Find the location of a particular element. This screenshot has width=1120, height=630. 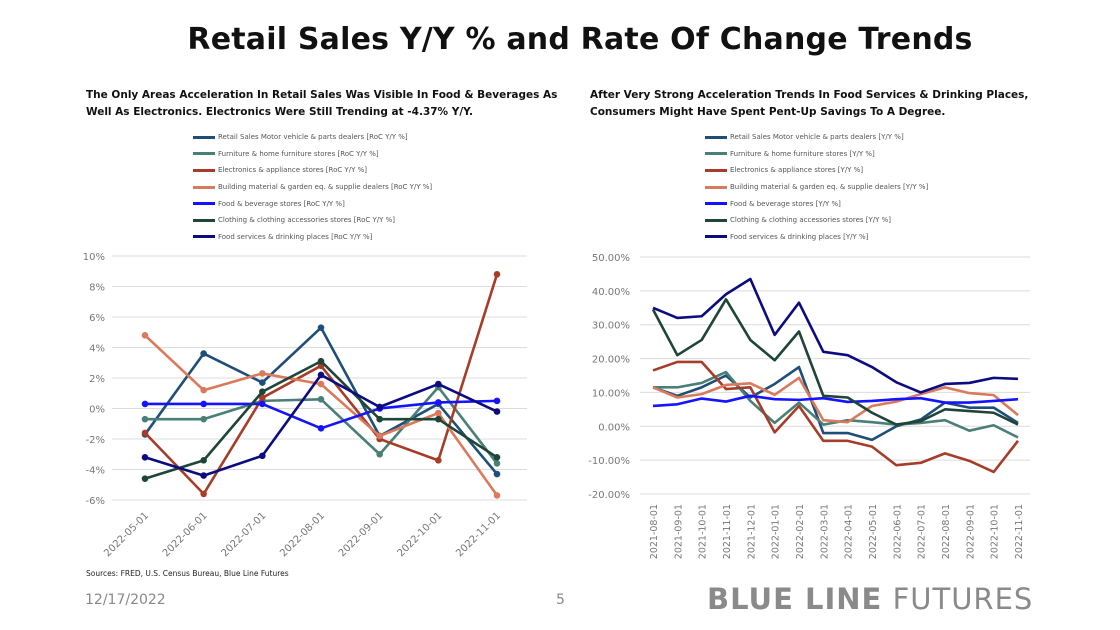

legend-label: Food services & drinking places [Y/Y %] is located at coordinates (799, 236).